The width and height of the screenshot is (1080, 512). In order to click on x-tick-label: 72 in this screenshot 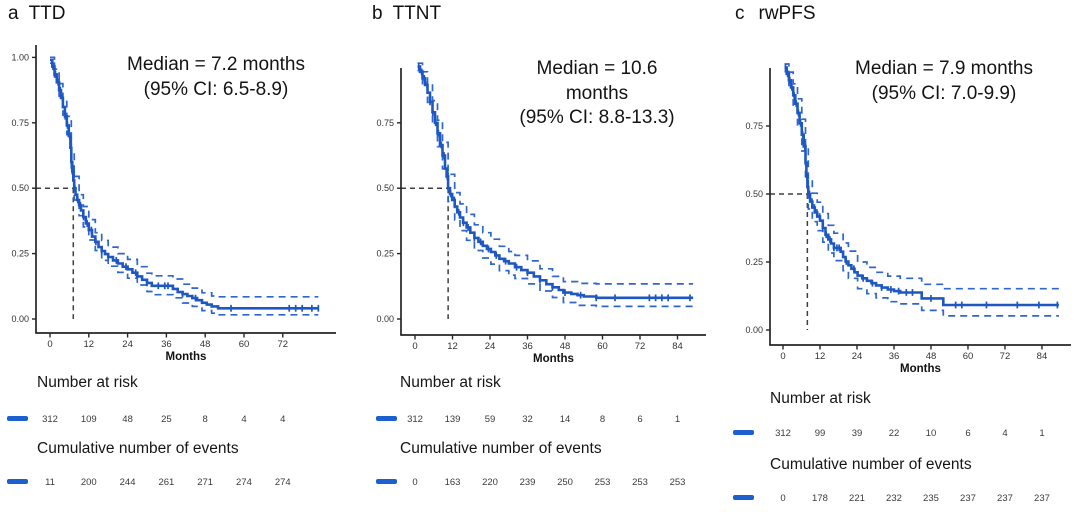, I will do `click(1005, 356)`.